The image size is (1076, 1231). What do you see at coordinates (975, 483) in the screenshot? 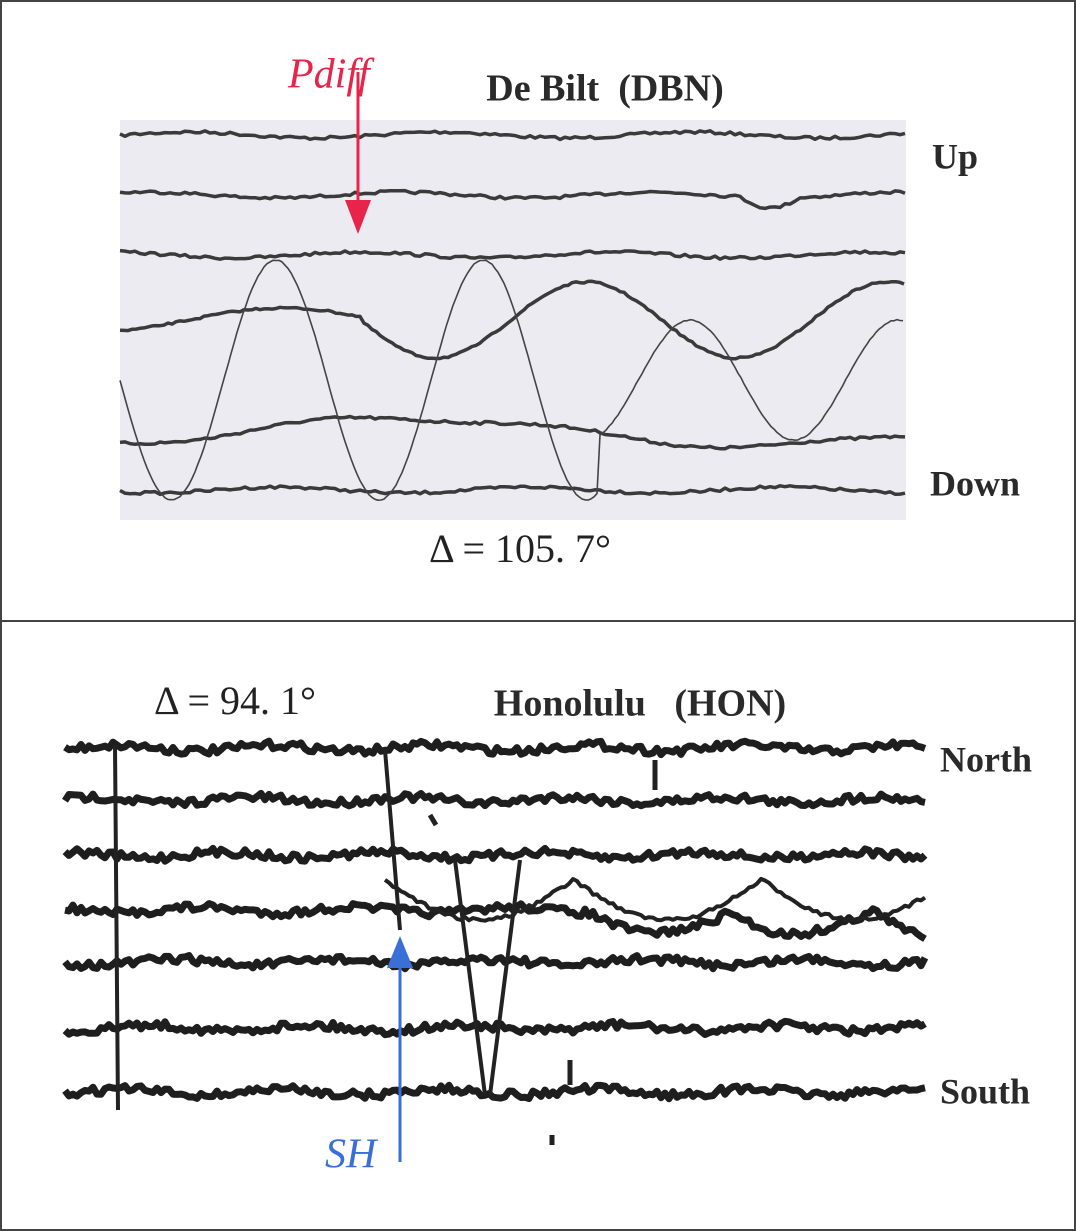
I see `down-label: Down` at bounding box center [975, 483].